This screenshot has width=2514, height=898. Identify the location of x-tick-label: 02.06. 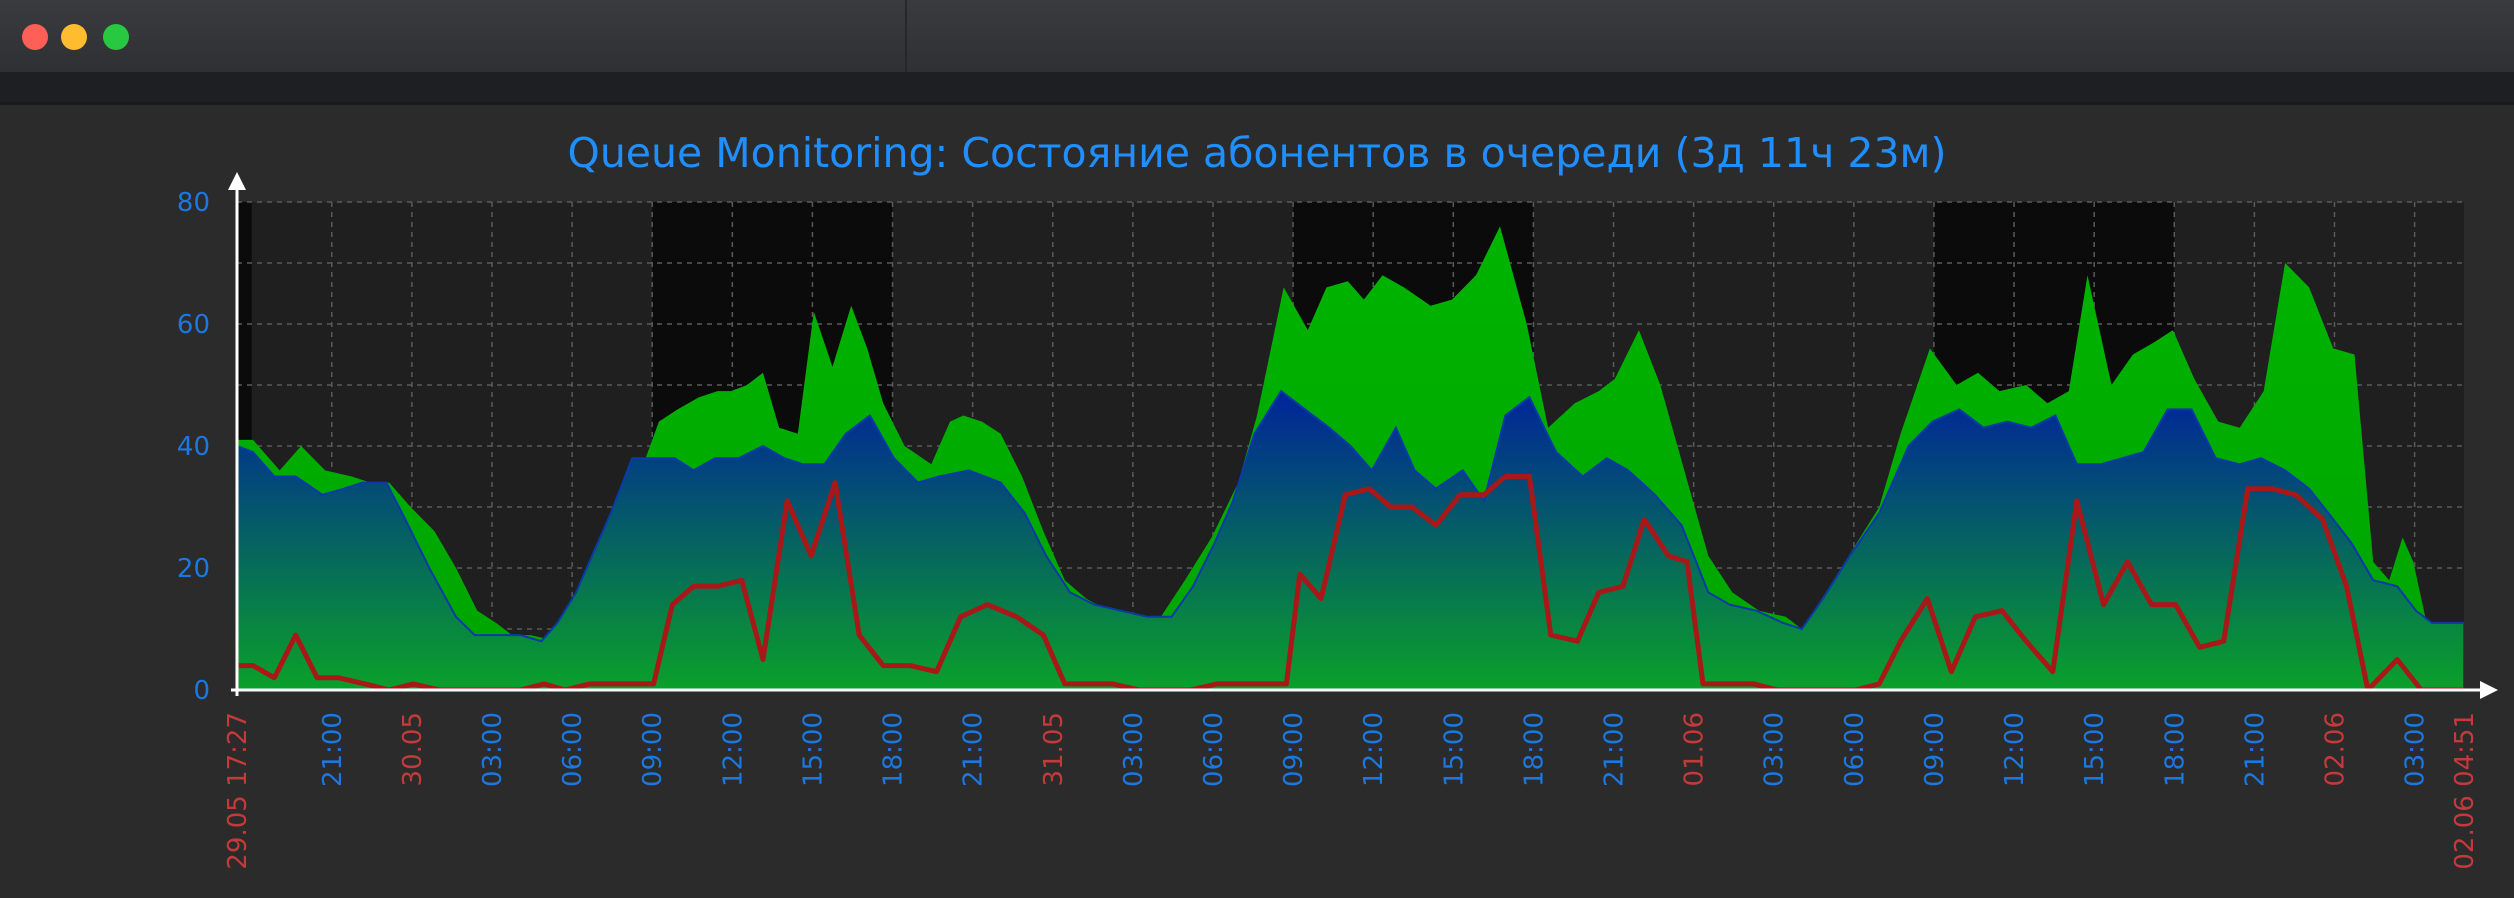
(2335, 749).